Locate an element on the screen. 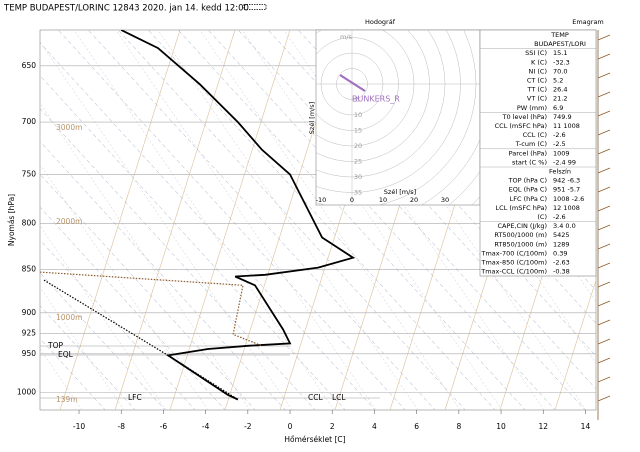  level-label: LCL is located at coordinates (339, 397).